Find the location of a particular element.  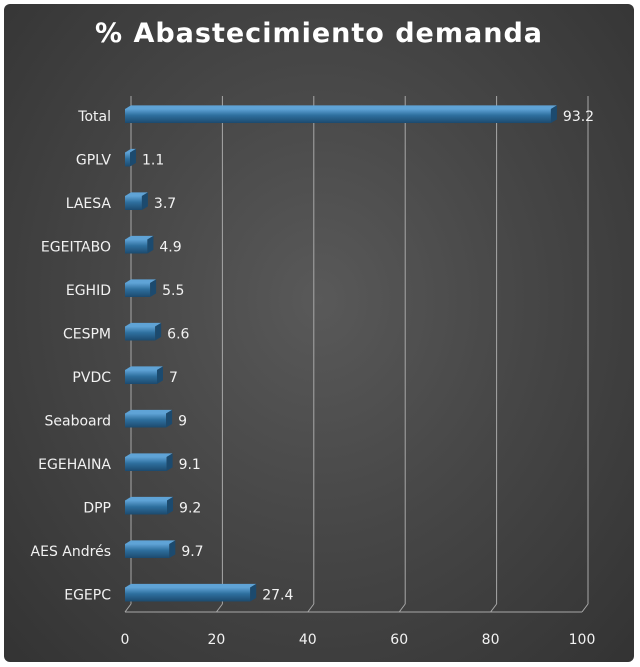

category-label-3: EGEITABO is located at coordinates (76, 248).